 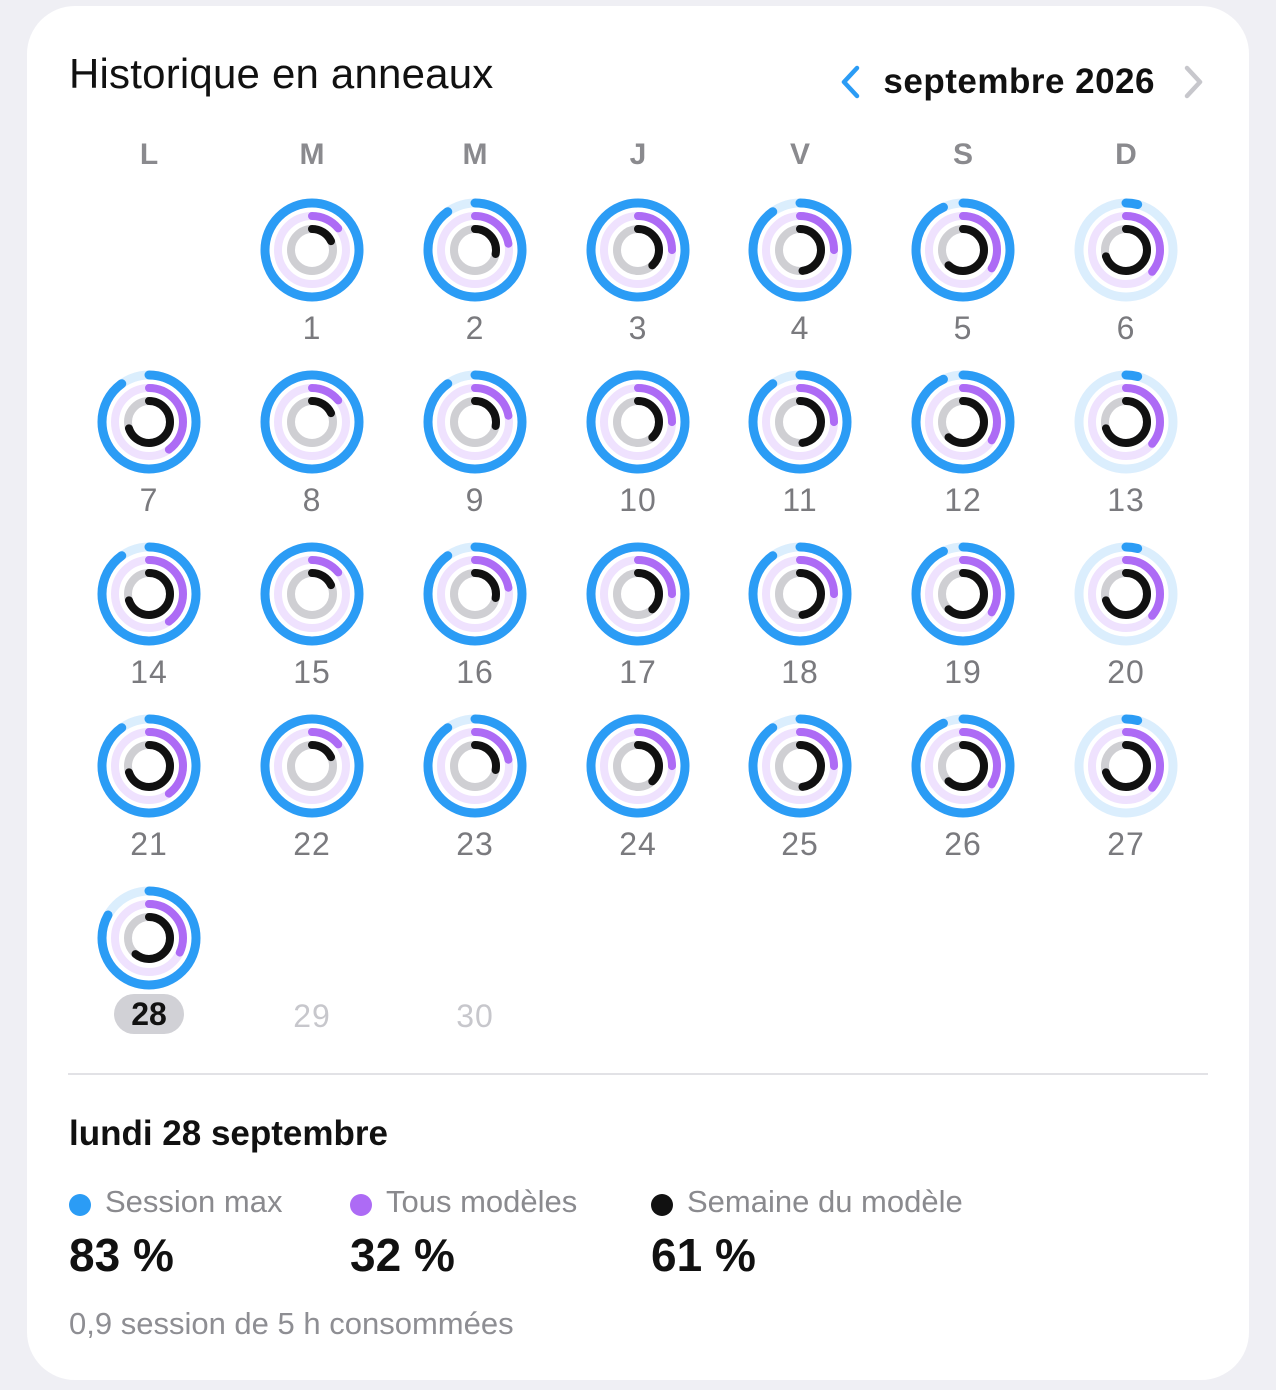 I want to click on day-number: 18, so click(x=800, y=672).